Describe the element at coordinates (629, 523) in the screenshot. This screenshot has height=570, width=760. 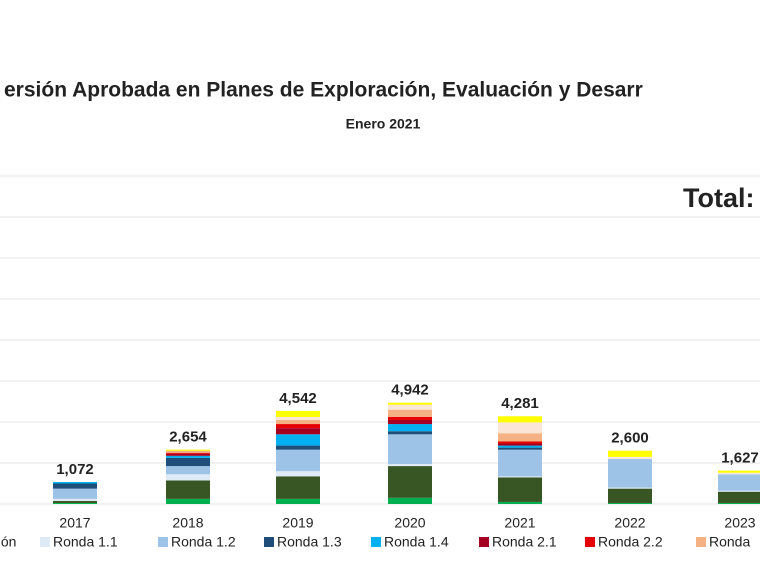
I see `x-tick-label: 2022` at that location.